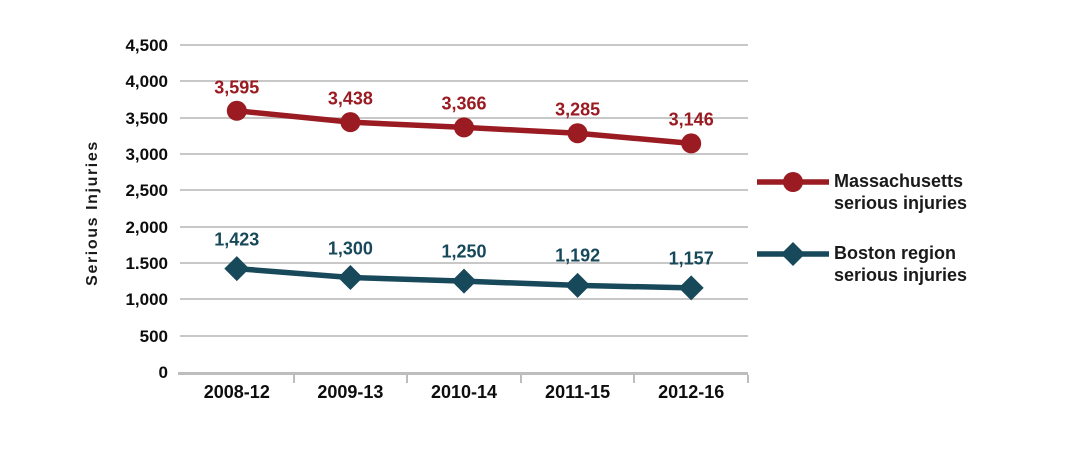 This screenshot has height=456, width=1072. What do you see at coordinates (350, 248) in the screenshot?
I see `data-point-label: 1,300` at bounding box center [350, 248].